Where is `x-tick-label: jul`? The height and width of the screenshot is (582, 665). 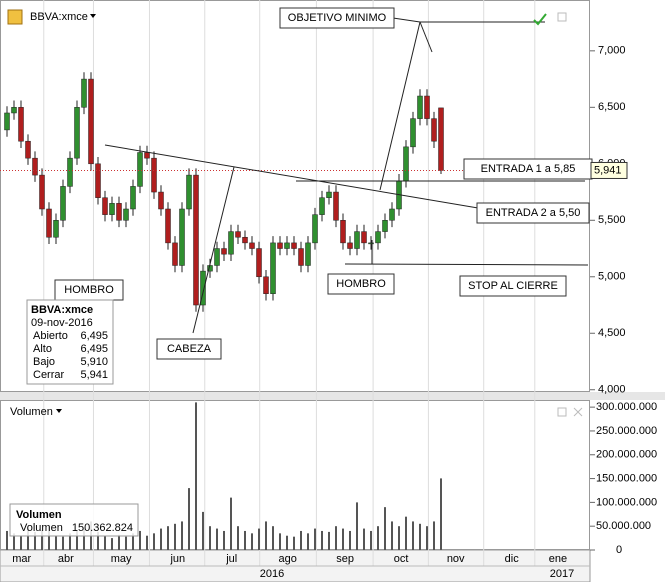
x-tick-label: jul is located at coordinates (231, 559).